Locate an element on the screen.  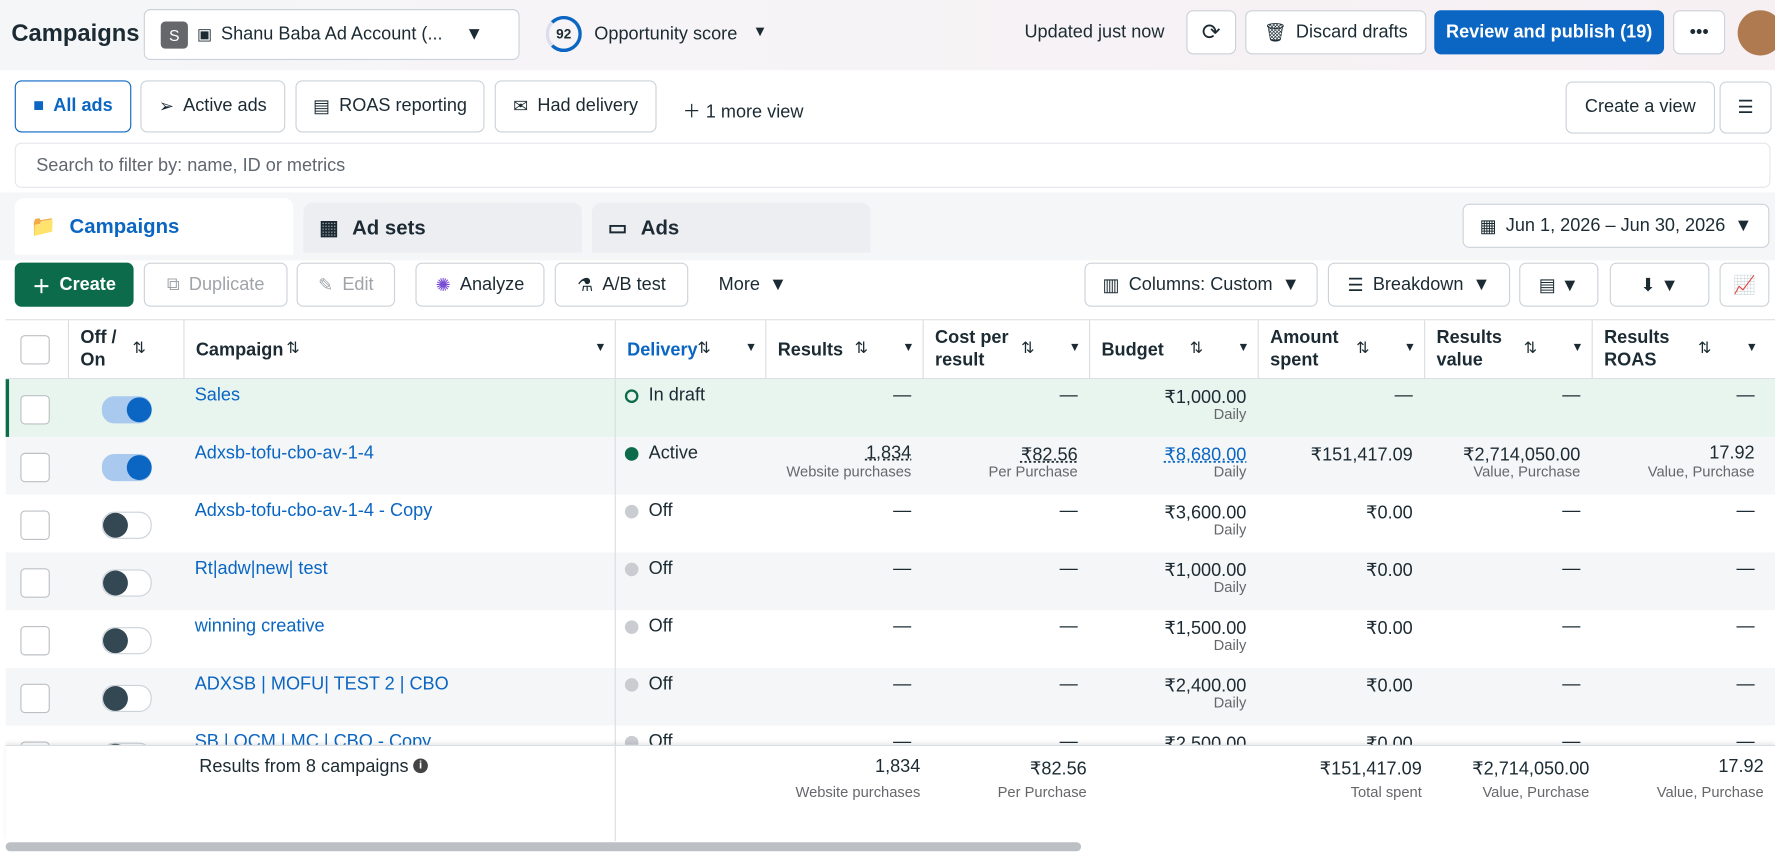
search-box: Search to filter by: name, ID or metrics is located at coordinates (892, 165).